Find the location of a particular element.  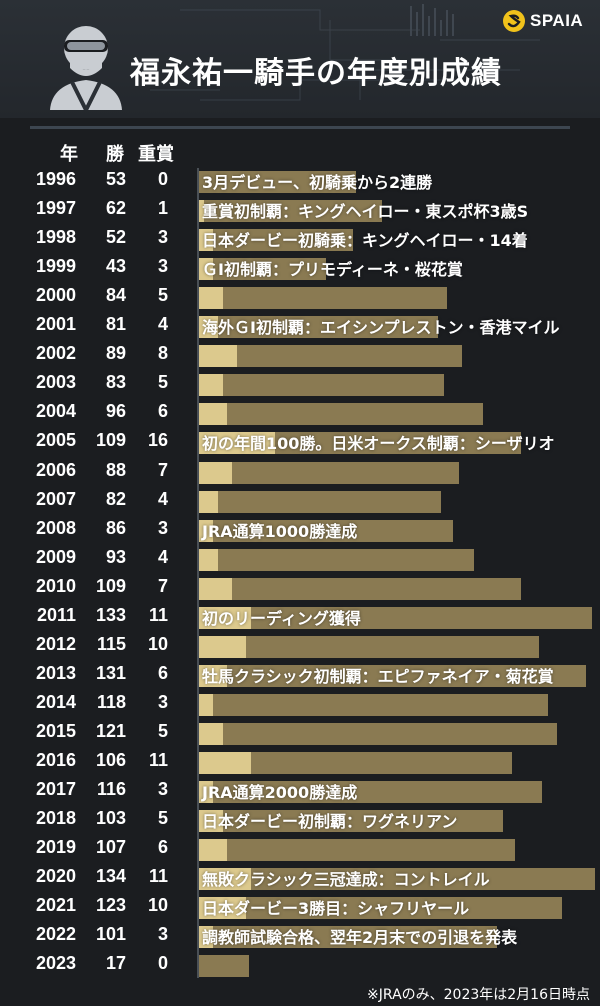

circuit-pattern is located at coordinates (345, 52).